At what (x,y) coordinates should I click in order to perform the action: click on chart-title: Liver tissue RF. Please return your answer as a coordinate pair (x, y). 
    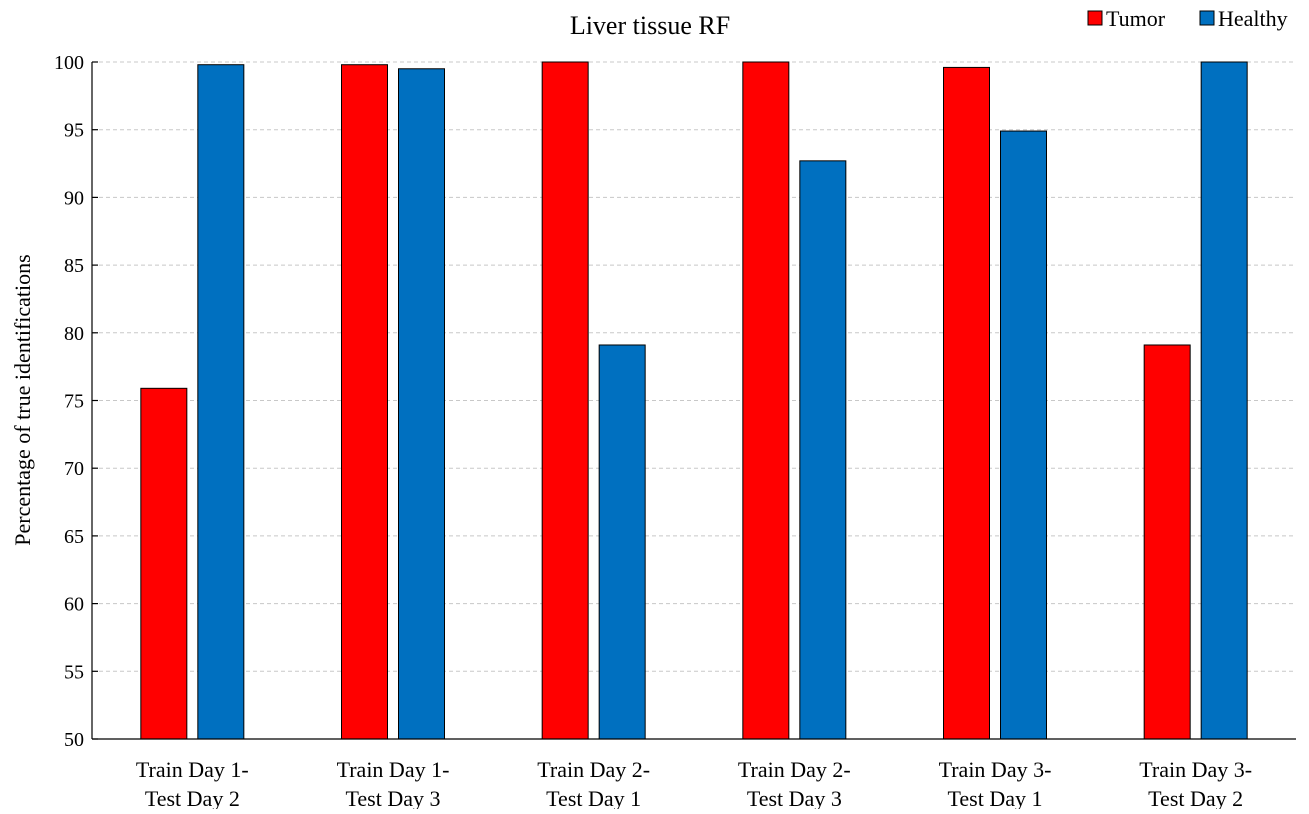
    Looking at the image, I should click on (650, 25).